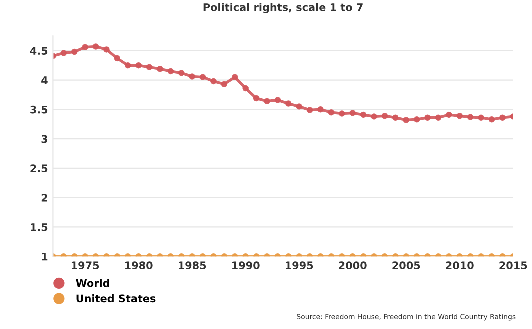 This screenshot has height=329, width=532. What do you see at coordinates (39, 228) in the screenshot?
I see `y-tick-label: 1.5` at bounding box center [39, 228].